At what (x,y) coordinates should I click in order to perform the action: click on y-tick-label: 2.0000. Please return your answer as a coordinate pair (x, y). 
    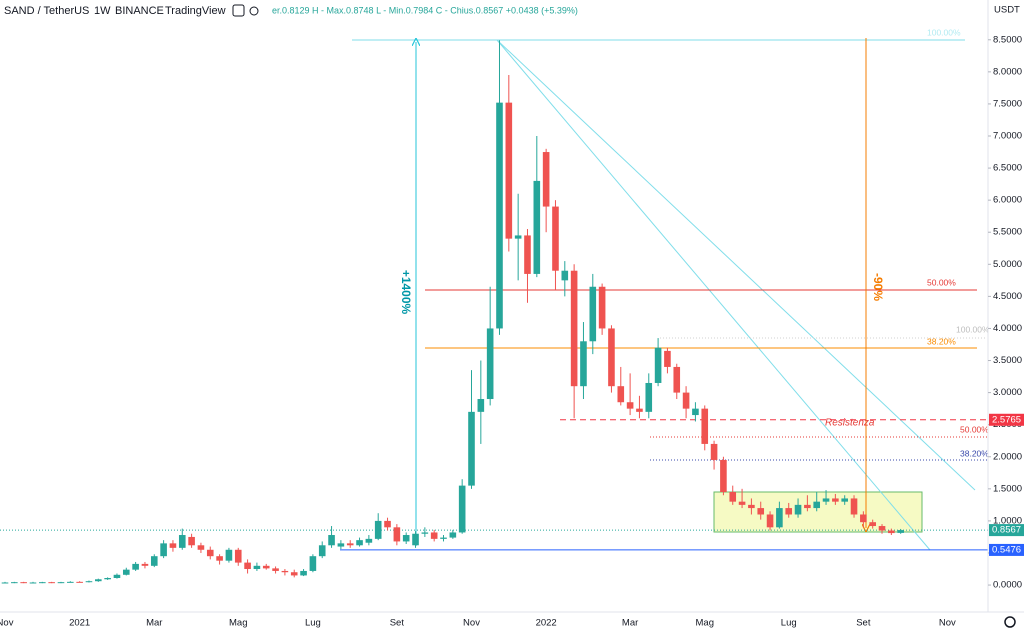
    Looking at the image, I should click on (1007, 456).